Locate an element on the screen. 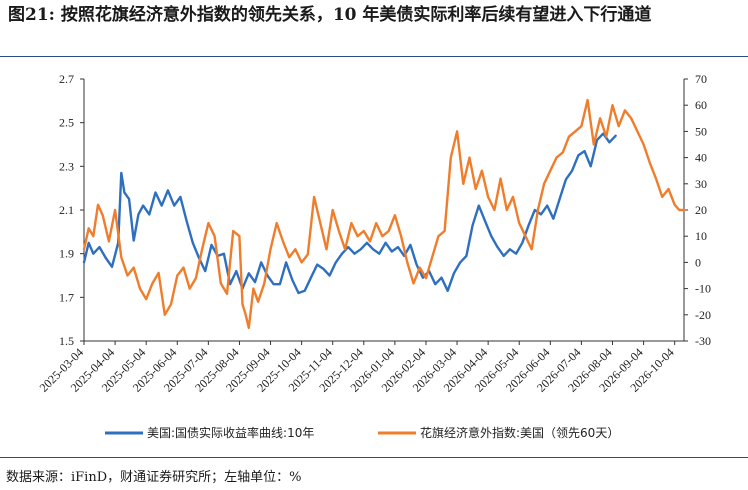 This screenshot has width=748, height=490. left-tick-label: 2.5 is located at coordinates (66, 123).